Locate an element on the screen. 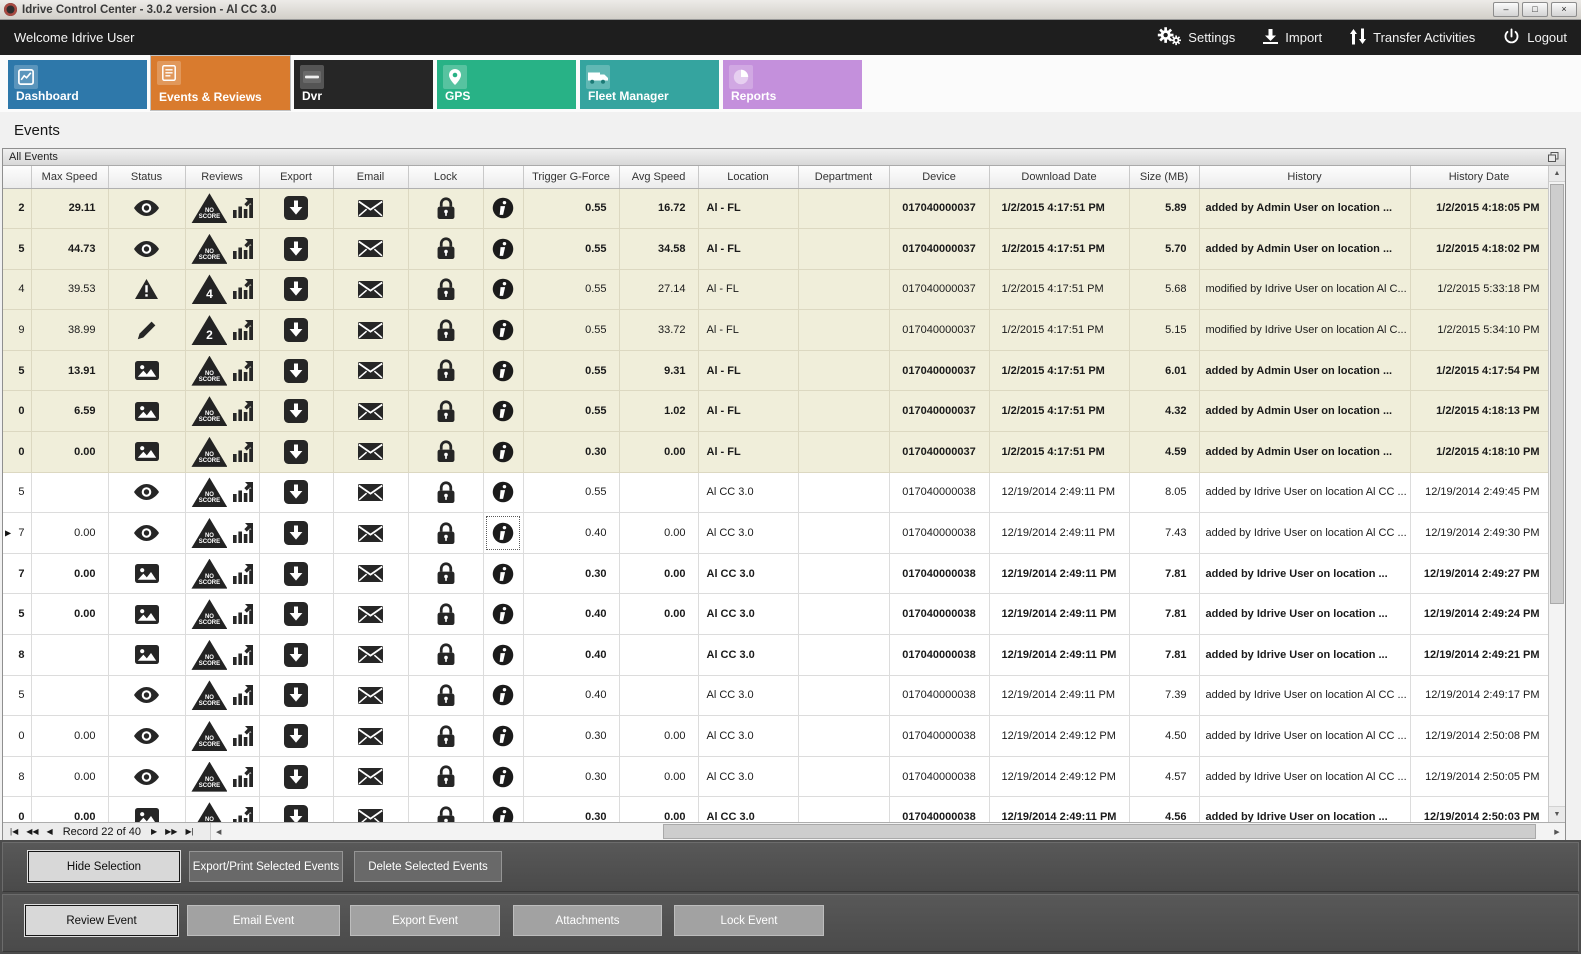 The width and height of the screenshot is (1581, 954). avg-speed-cell: 9.31 is located at coordinates (659, 371).